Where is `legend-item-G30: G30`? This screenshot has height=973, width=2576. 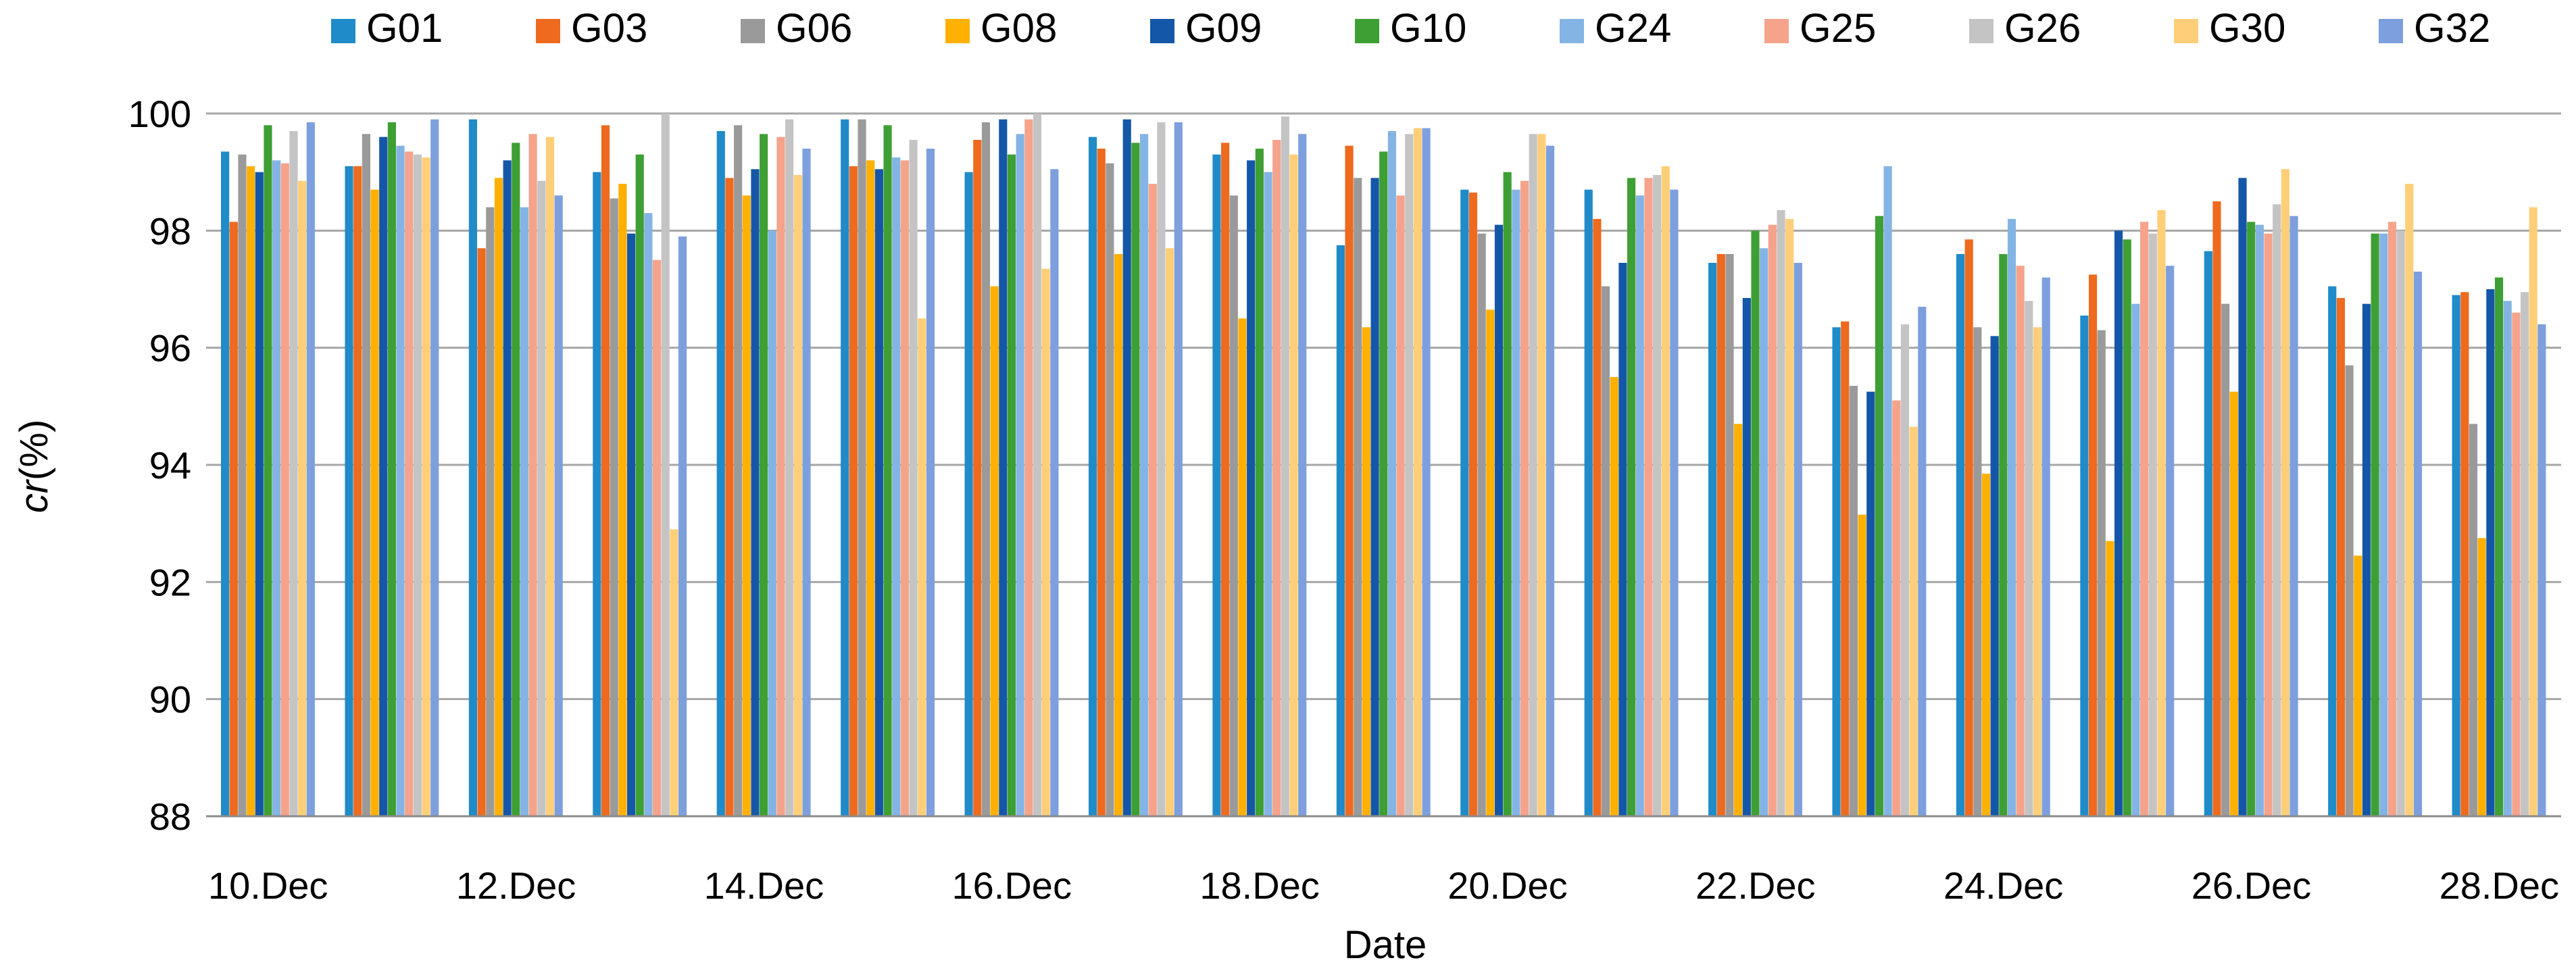
legend-item-G30: G30 is located at coordinates (2229, 28).